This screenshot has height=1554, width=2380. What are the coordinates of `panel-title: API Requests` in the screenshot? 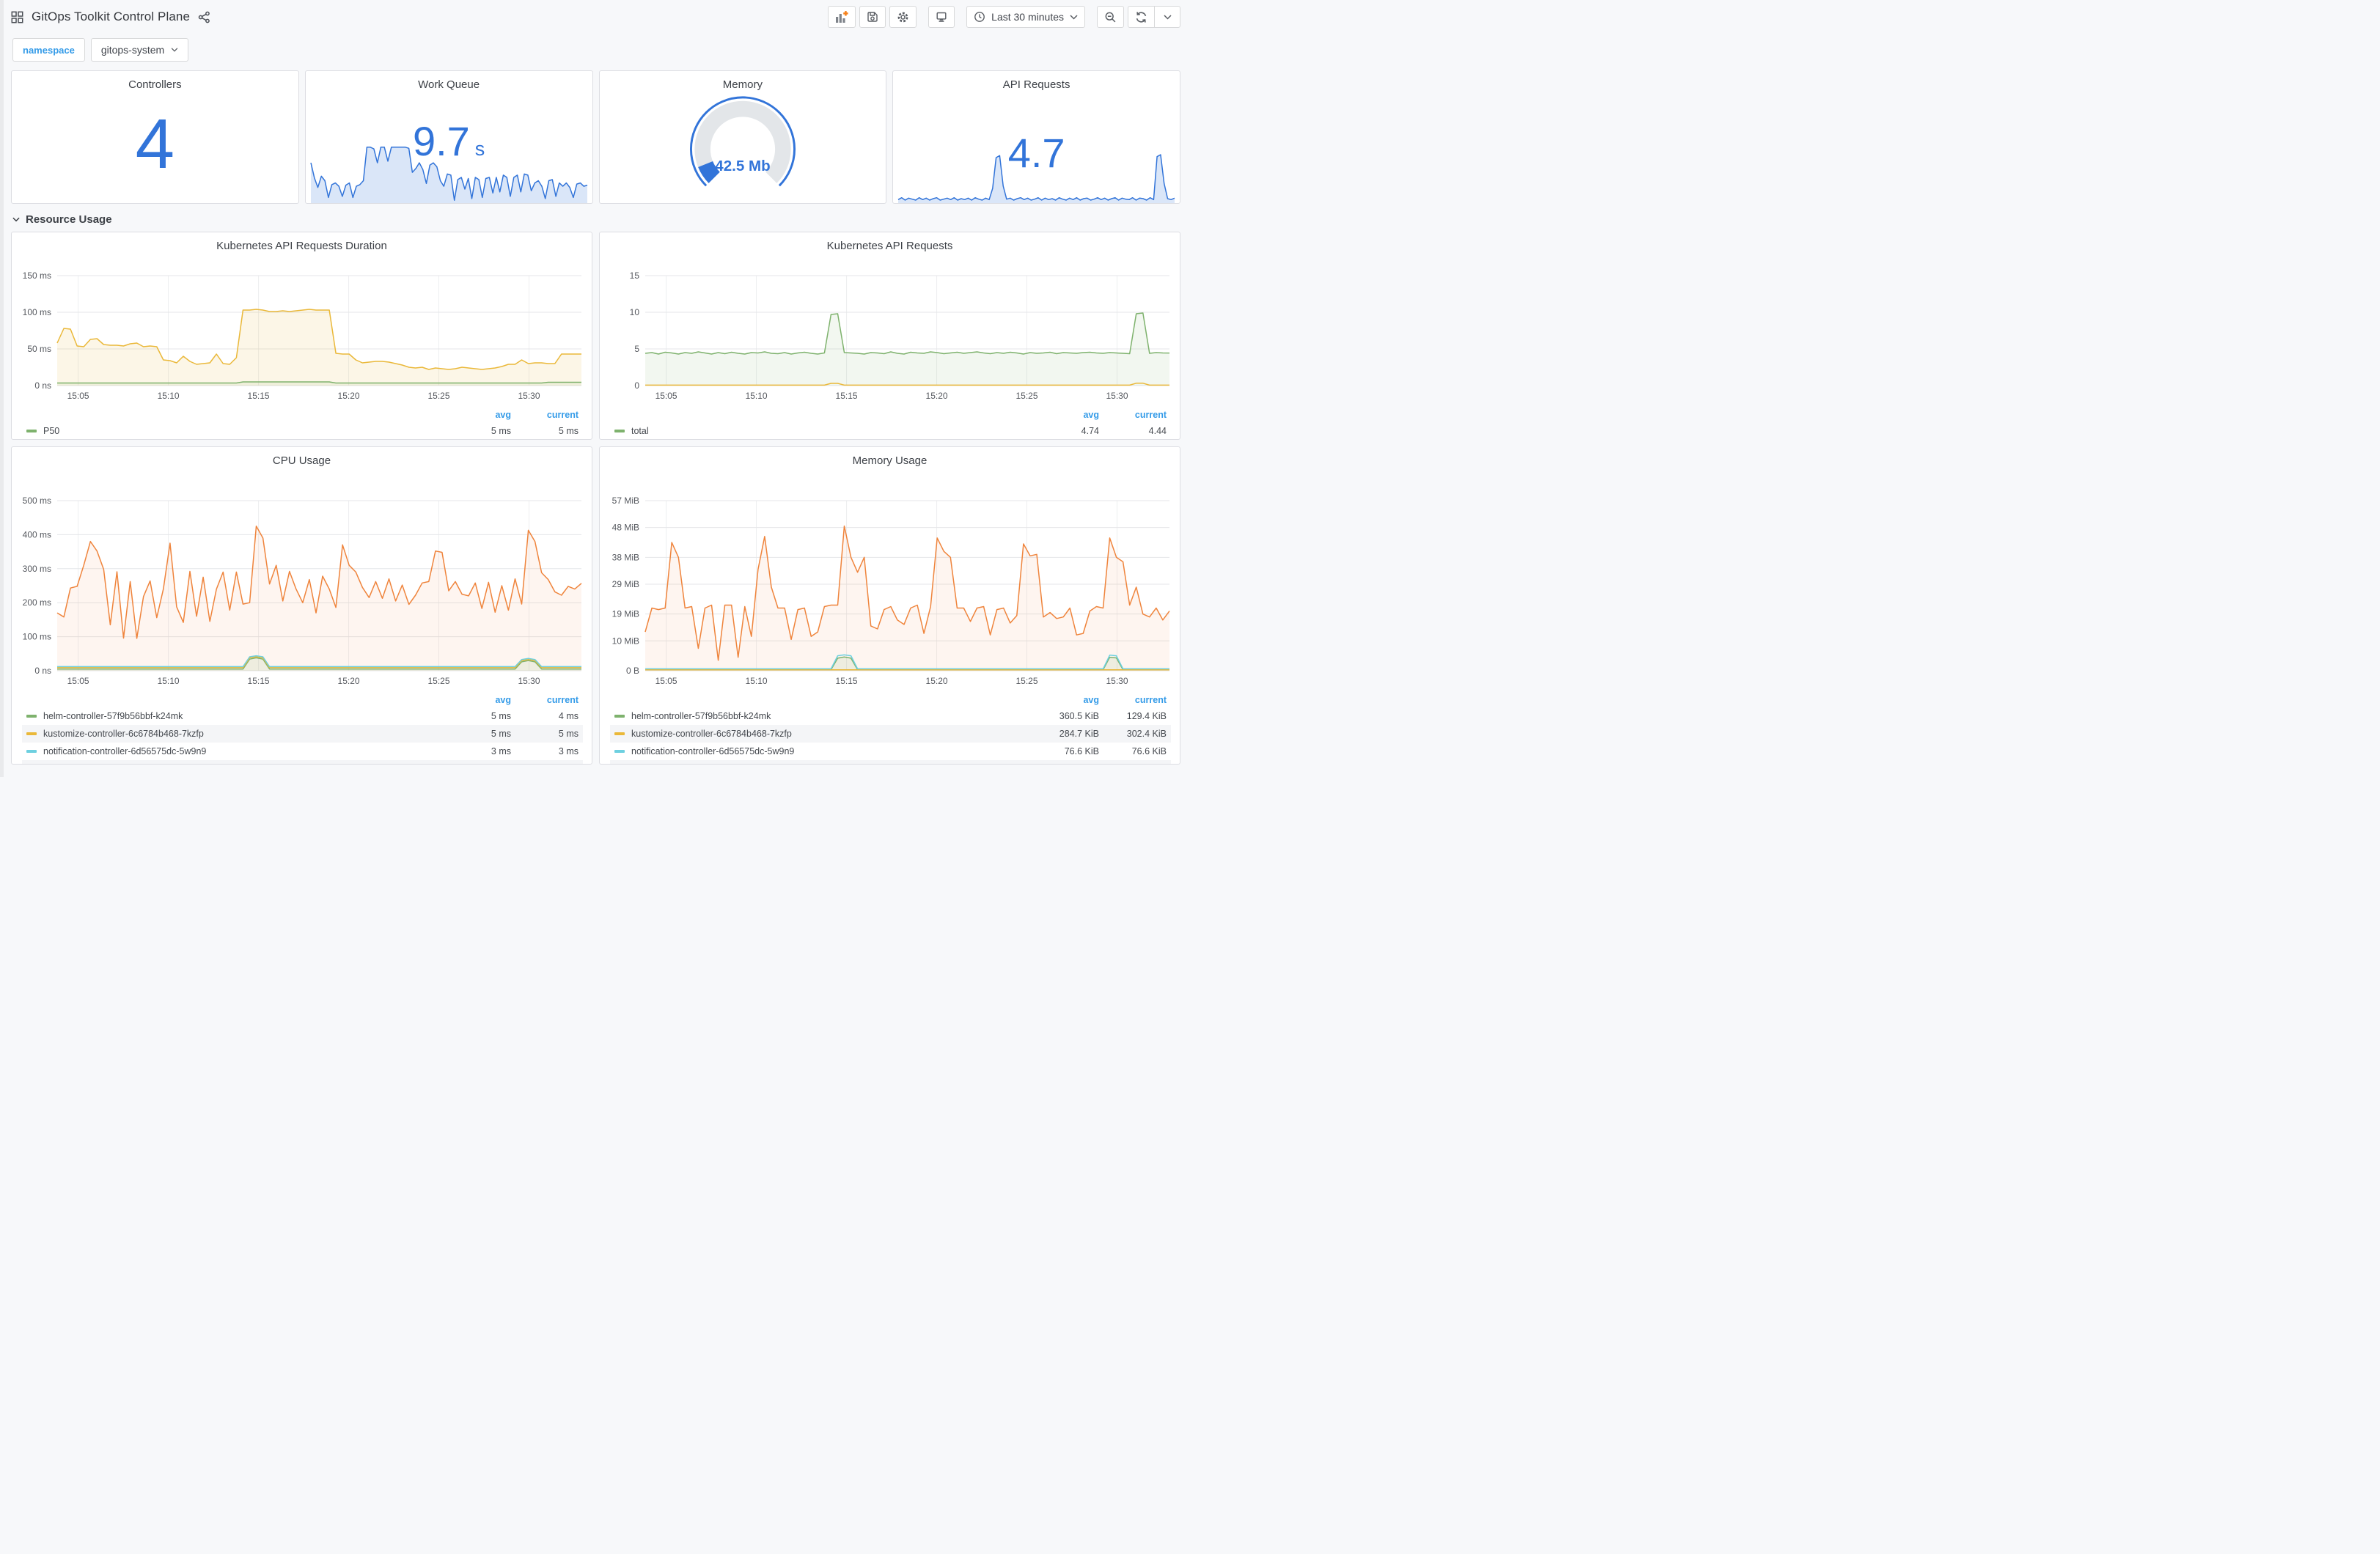 It's located at (1036, 85).